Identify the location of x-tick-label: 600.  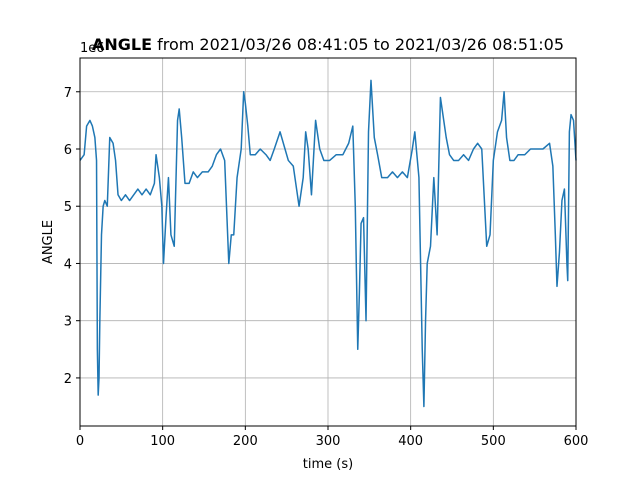
(576, 441).